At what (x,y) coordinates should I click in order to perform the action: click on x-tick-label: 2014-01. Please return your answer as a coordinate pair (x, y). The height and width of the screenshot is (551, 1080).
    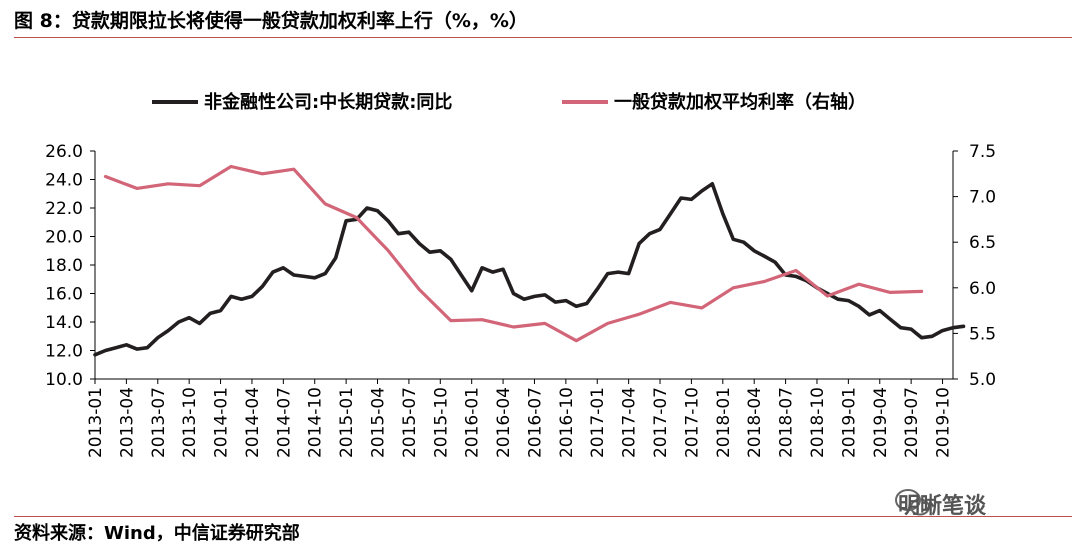
    Looking at the image, I should click on (222, 422).